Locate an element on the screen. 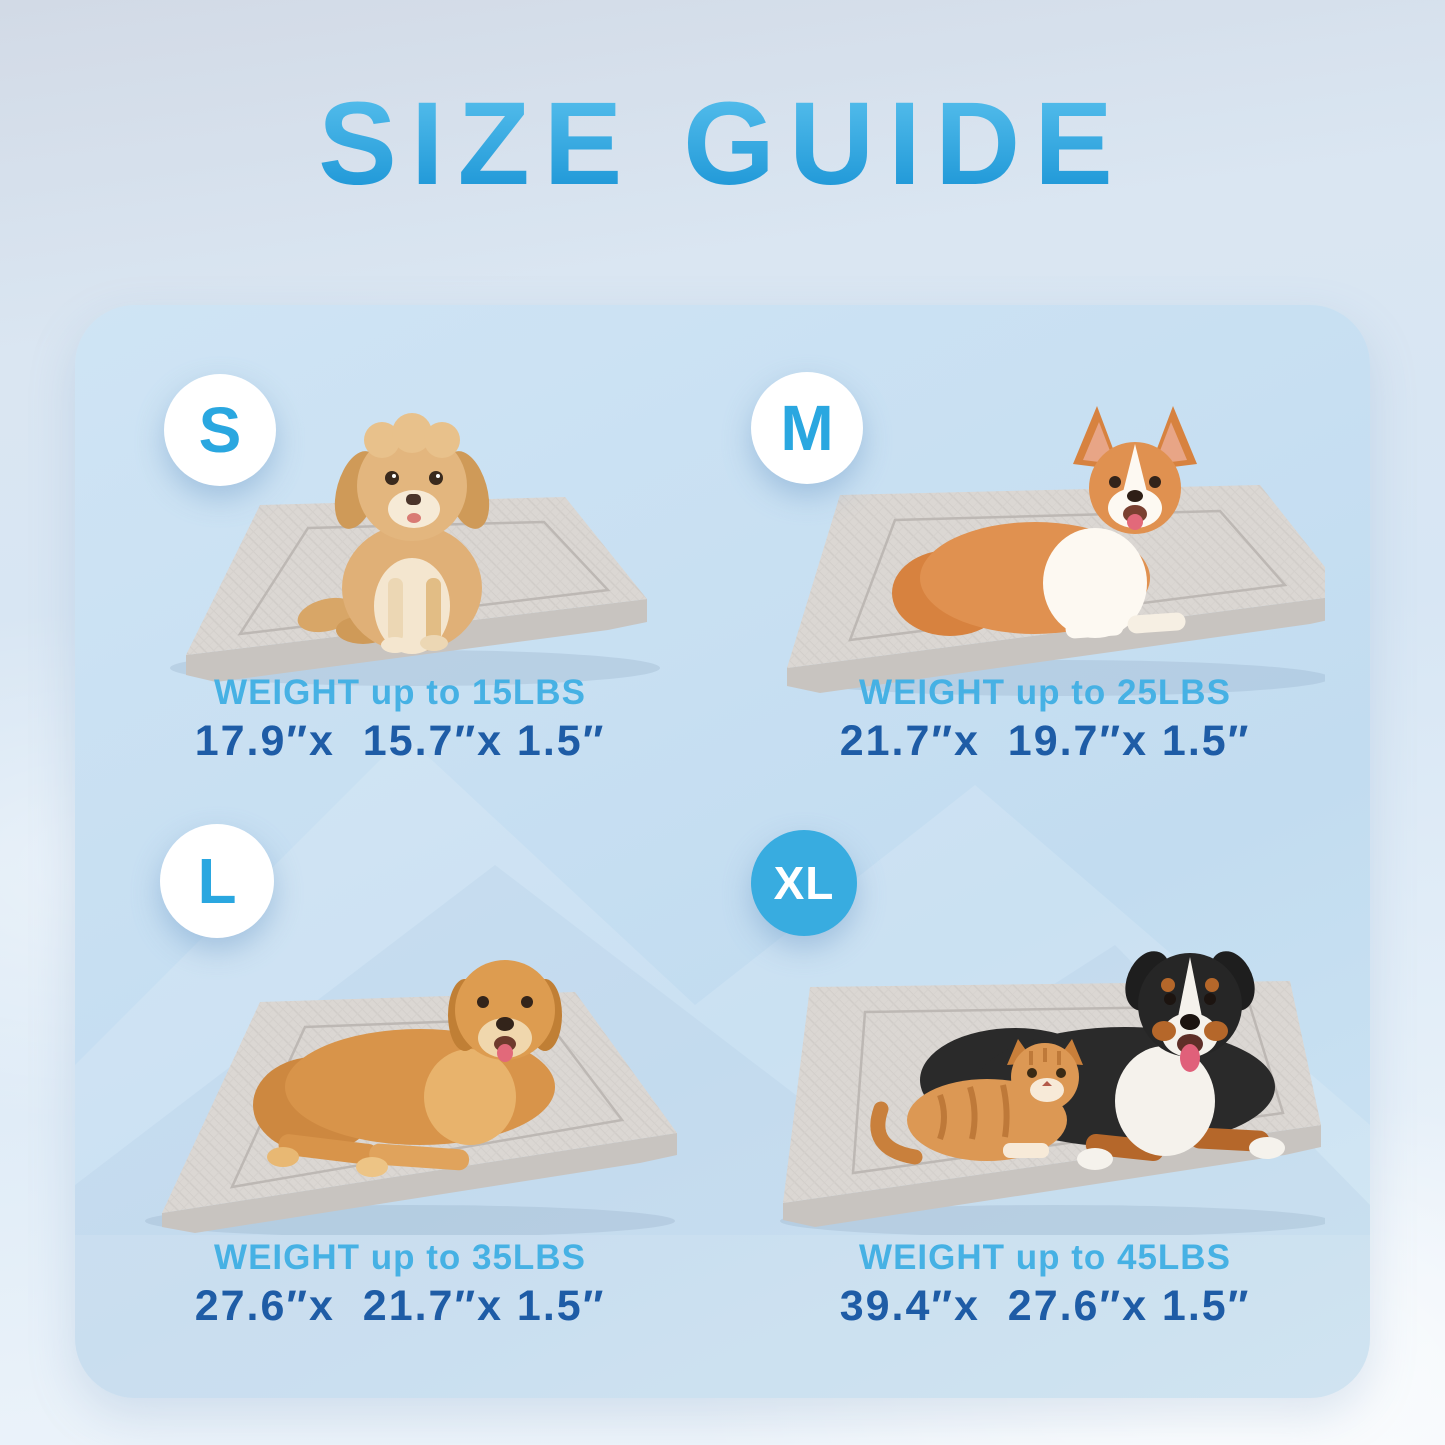  golden-retriever-on-cooling-mat-photo is located at coordinates (411, 1097).